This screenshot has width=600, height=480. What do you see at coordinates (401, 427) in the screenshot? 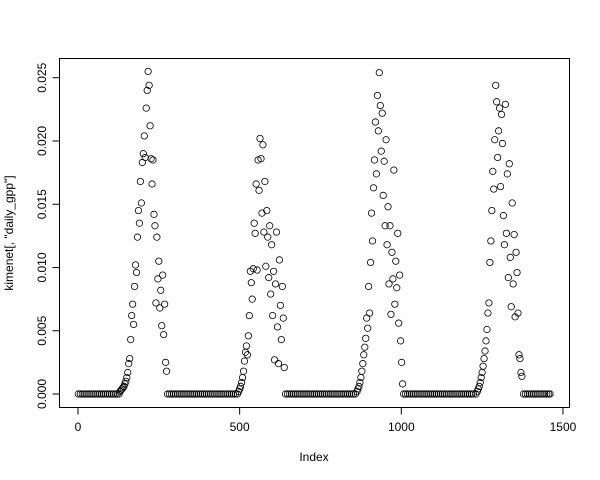
I see `x-tick-label: 1000` at bounding box center [401, 427].